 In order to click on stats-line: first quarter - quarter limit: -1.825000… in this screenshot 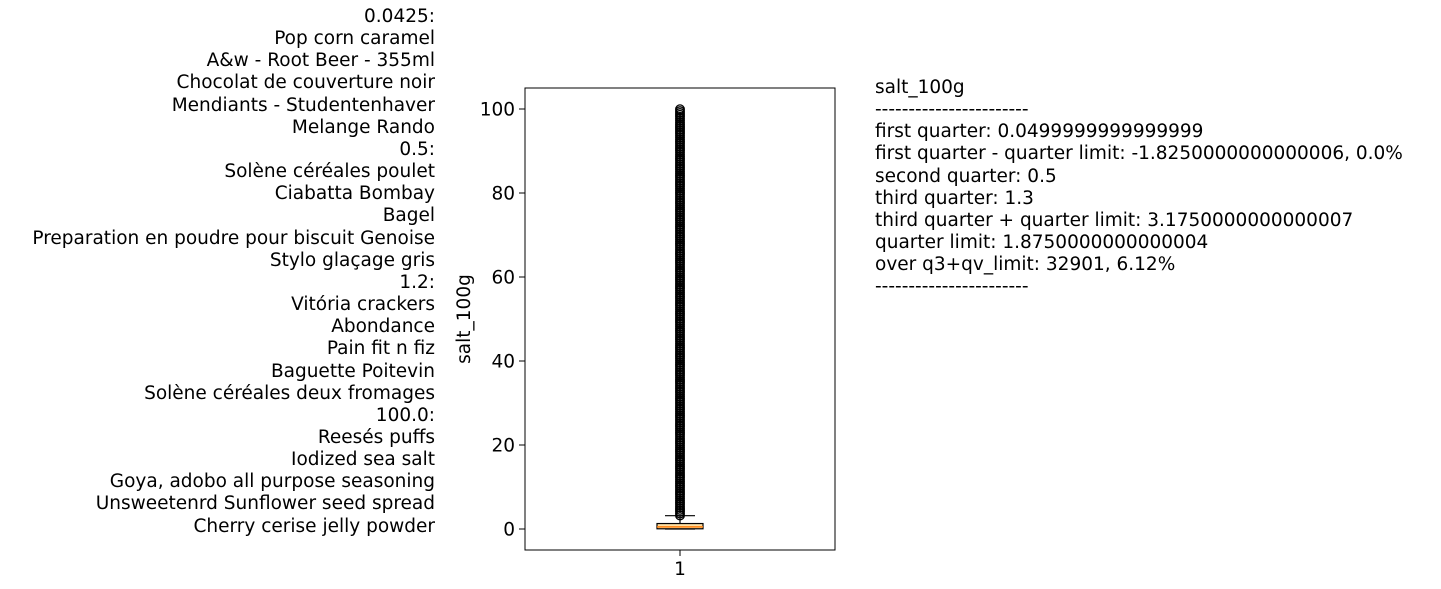, I will do `click(1139, 154)`.